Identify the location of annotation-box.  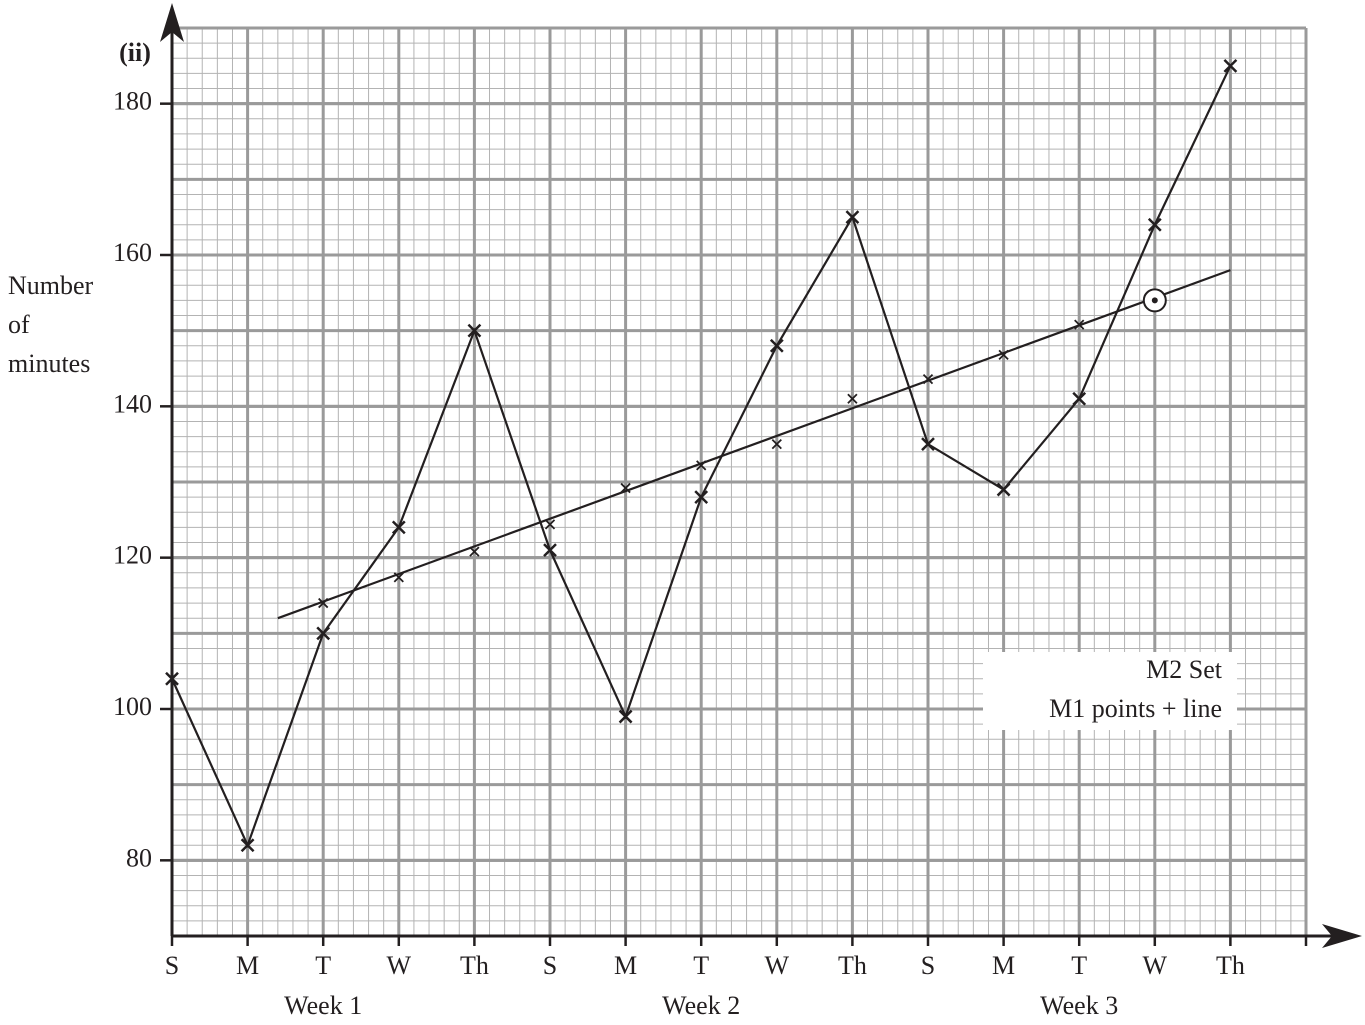
(1110, 691).